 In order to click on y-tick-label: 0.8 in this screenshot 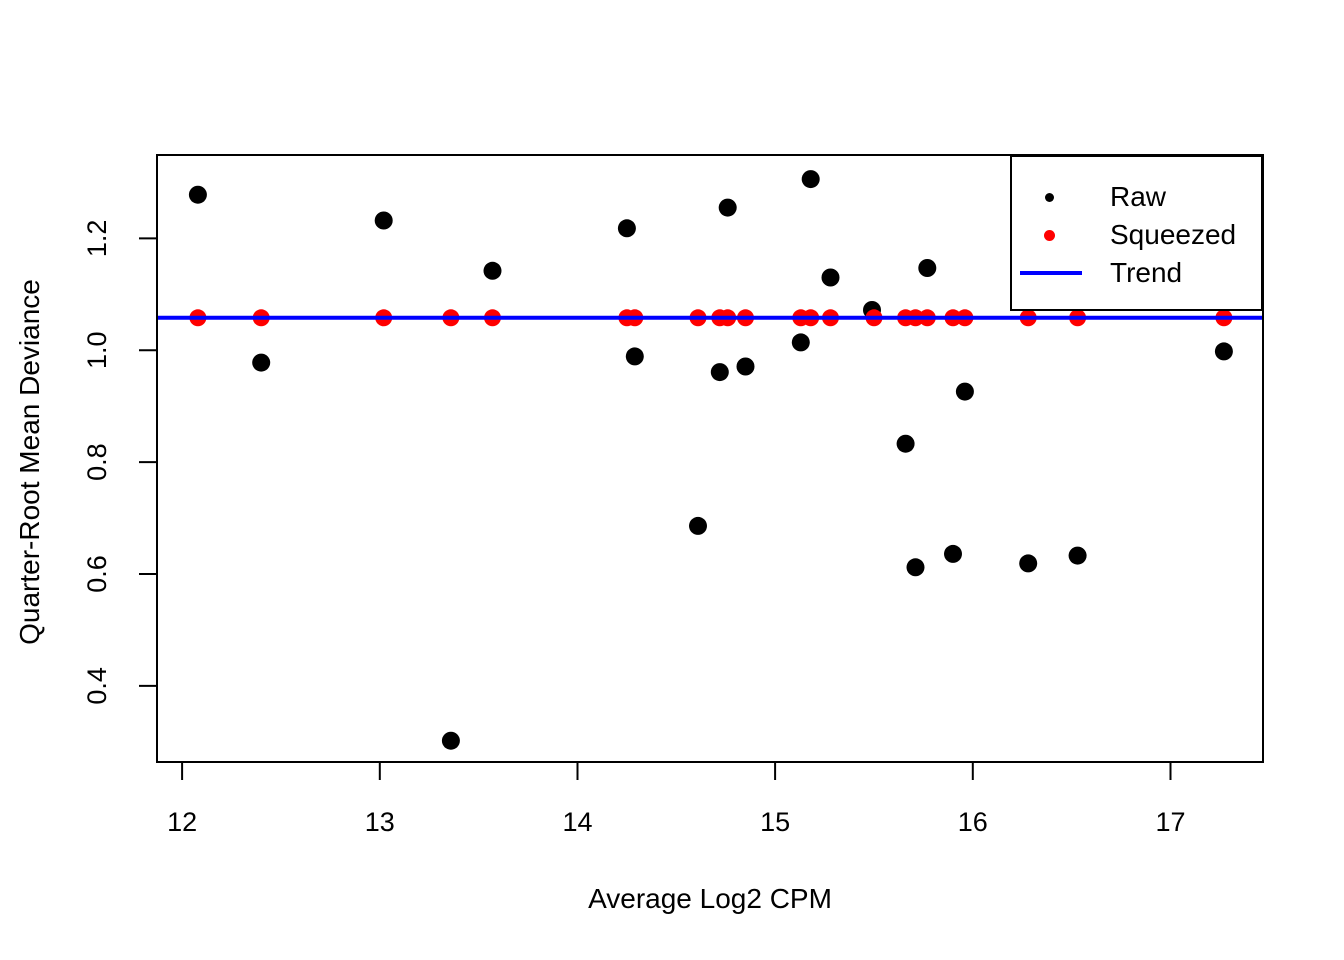, I will do `click(97, 462)`.